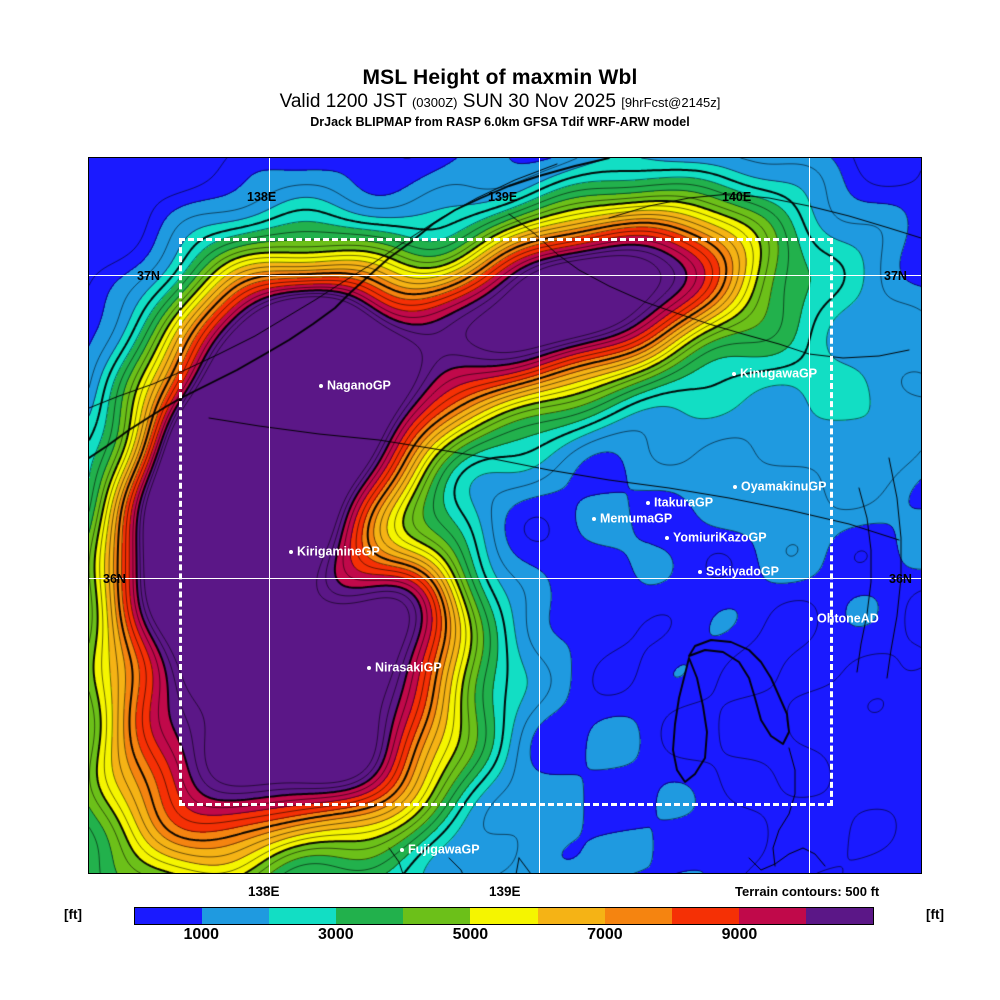  I want to click on station-marker: SckiyadoGP, so click(738, 571).